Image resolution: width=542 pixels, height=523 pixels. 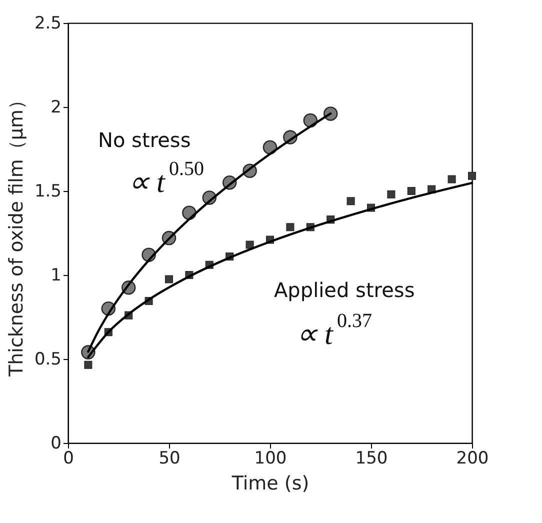 What do you see at coordinates (56, 276) in the screenshot?
I see `y-tick-label: 1` at bounding box center [56, 276].